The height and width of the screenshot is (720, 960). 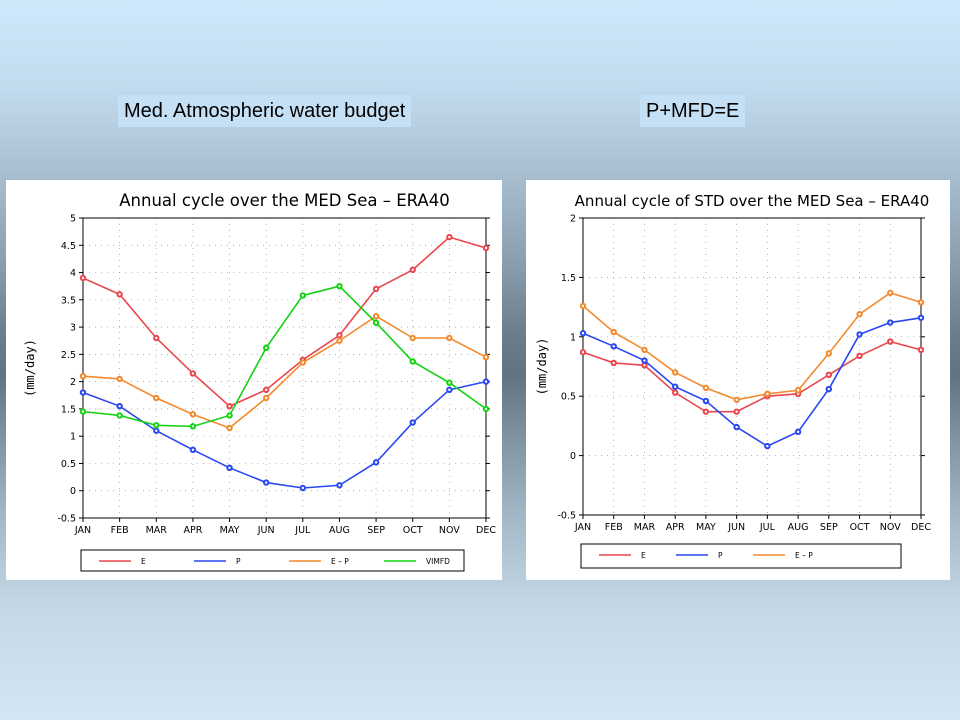 I want to click on x-tick-label: OCT, so click(x=860, y=527).